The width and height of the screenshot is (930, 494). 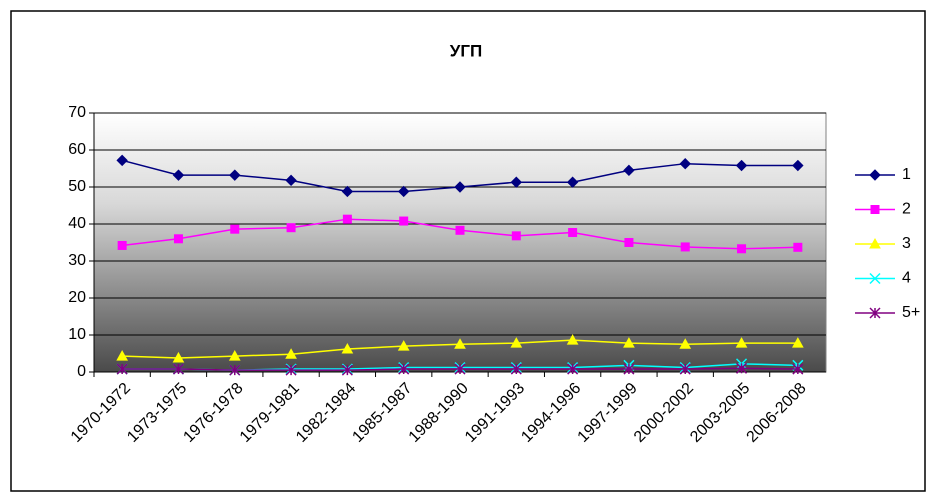 What do you see at coordinates (906, 243) in the screenshot?
I see `legend-label: 3` at bounding box center [906, 243].